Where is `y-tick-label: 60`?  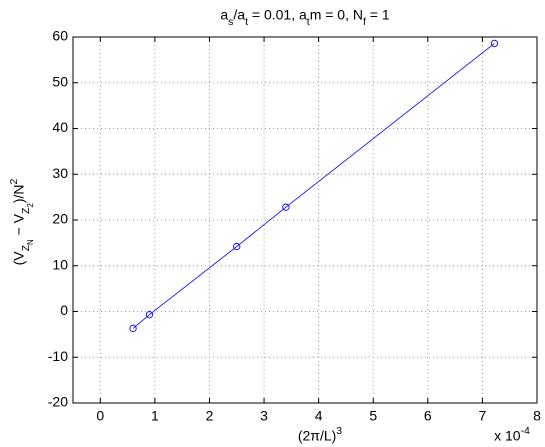 y-tick-label: 60 is located at coordinates (60, 36).